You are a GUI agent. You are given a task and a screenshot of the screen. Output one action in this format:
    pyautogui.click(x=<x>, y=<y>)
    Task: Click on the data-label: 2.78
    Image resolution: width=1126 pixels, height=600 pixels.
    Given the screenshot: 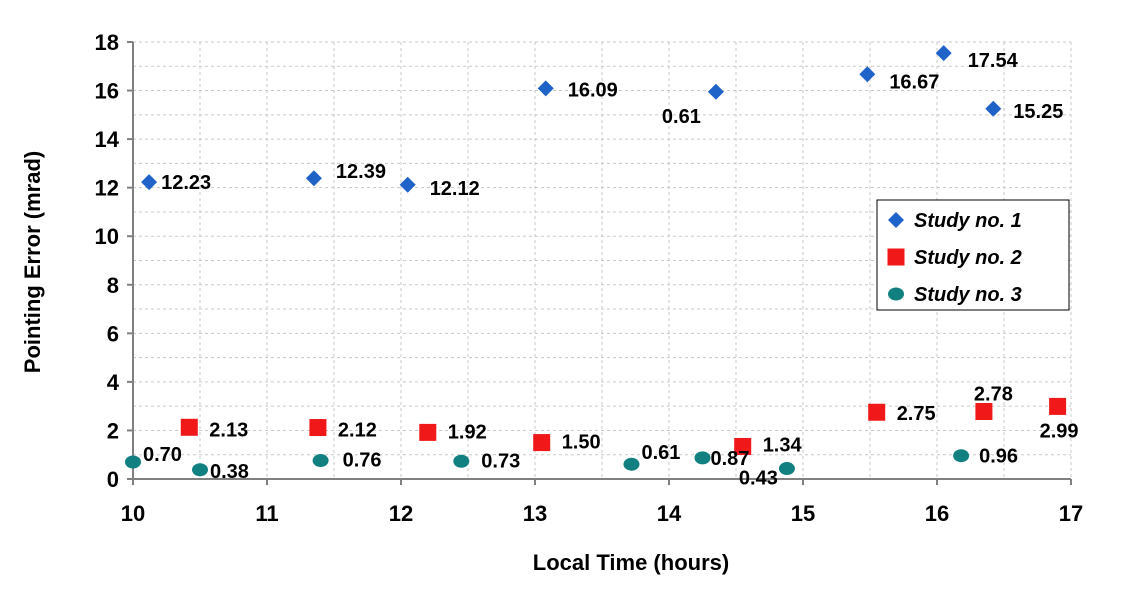 What is the action you would take?
    pyautogui.click(x=993, y=395)
    